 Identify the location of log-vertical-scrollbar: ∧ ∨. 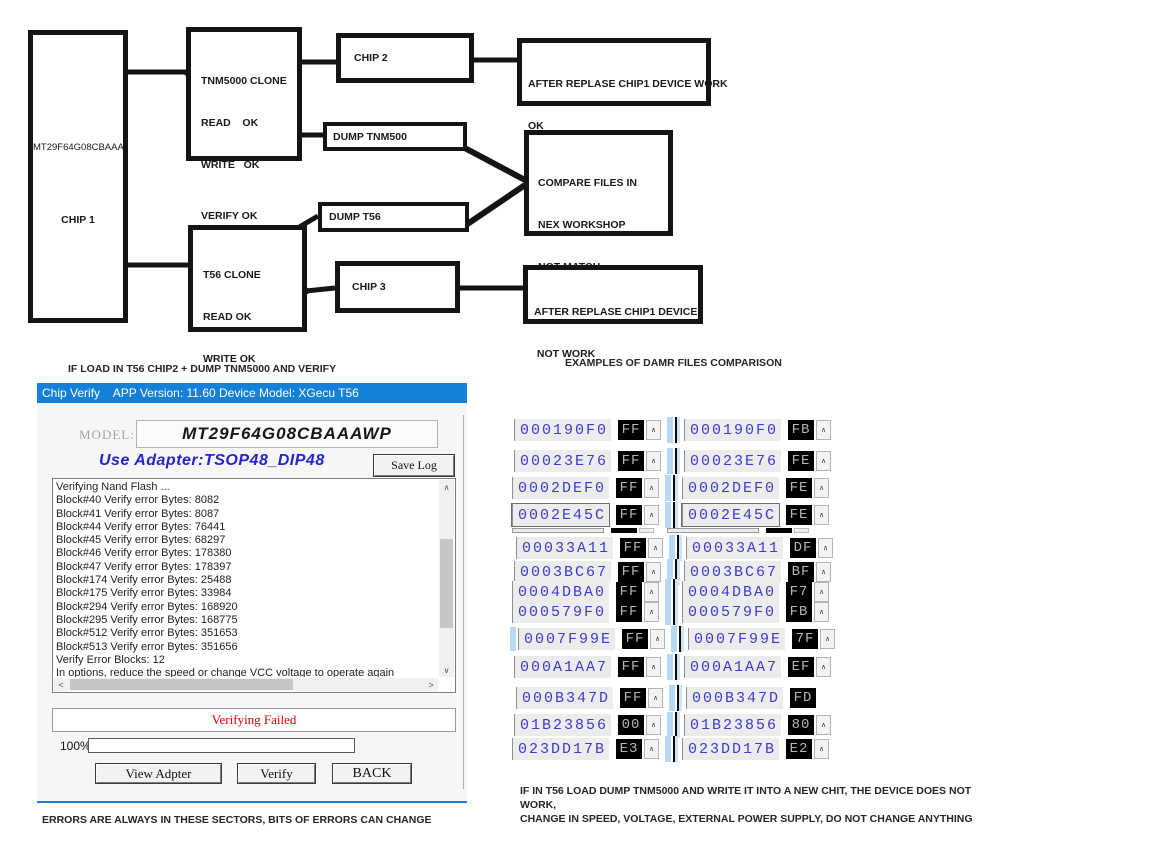
(446, 578).